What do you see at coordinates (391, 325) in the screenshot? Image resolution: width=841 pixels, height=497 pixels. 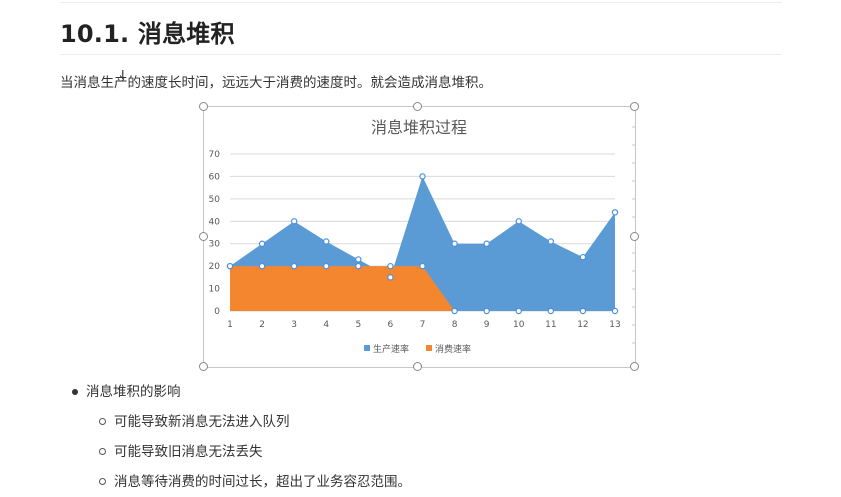 I see `x-tick-label: 6` at bounding box center [391, 325].